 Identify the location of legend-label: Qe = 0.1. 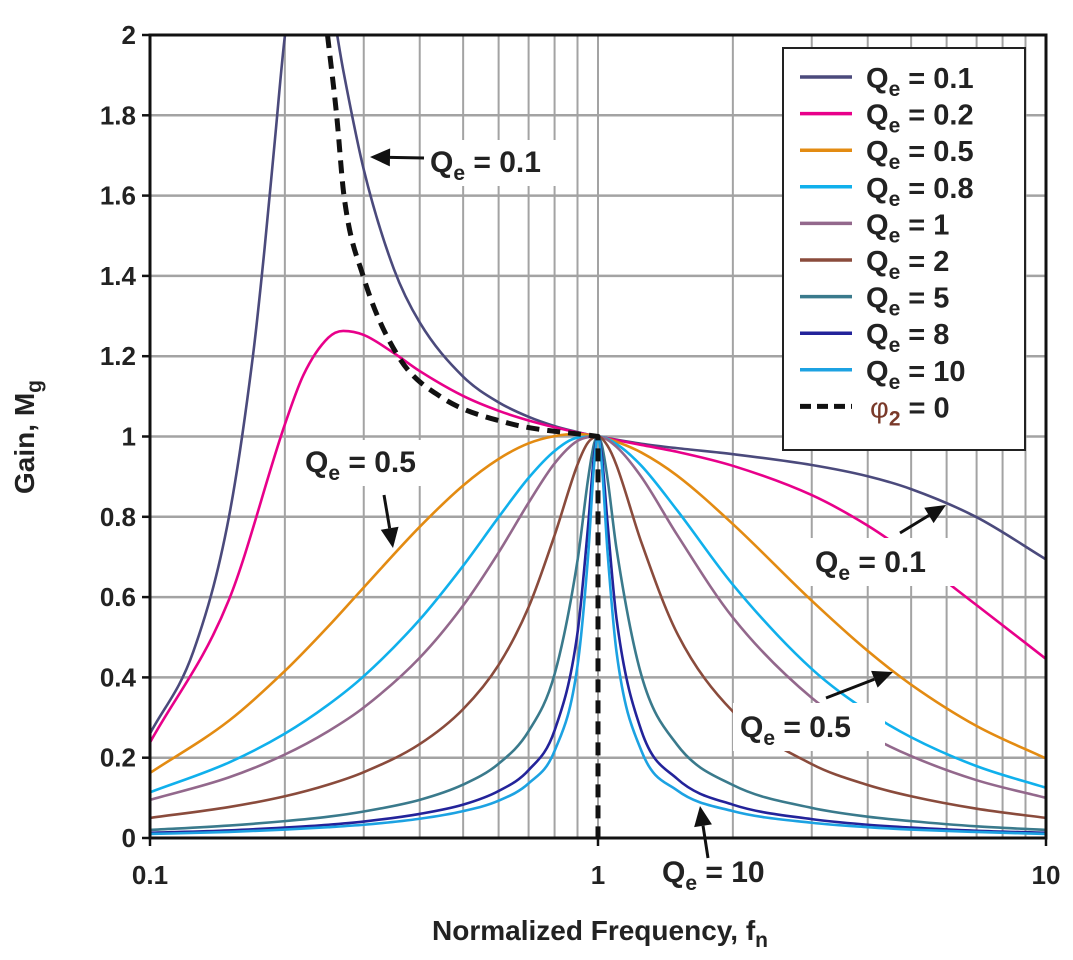
(920, 82).